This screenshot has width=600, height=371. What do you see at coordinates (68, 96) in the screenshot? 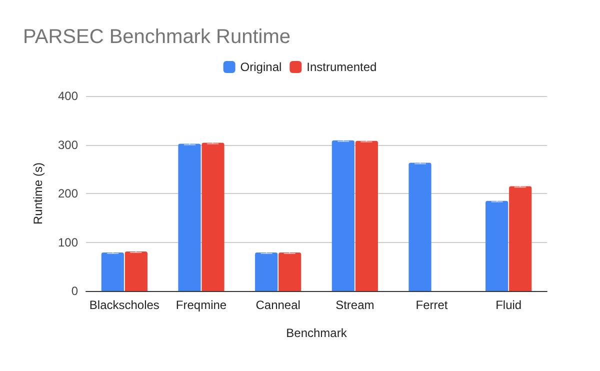
I see `y-tick-label: 400` at bounding box center [68, 96].